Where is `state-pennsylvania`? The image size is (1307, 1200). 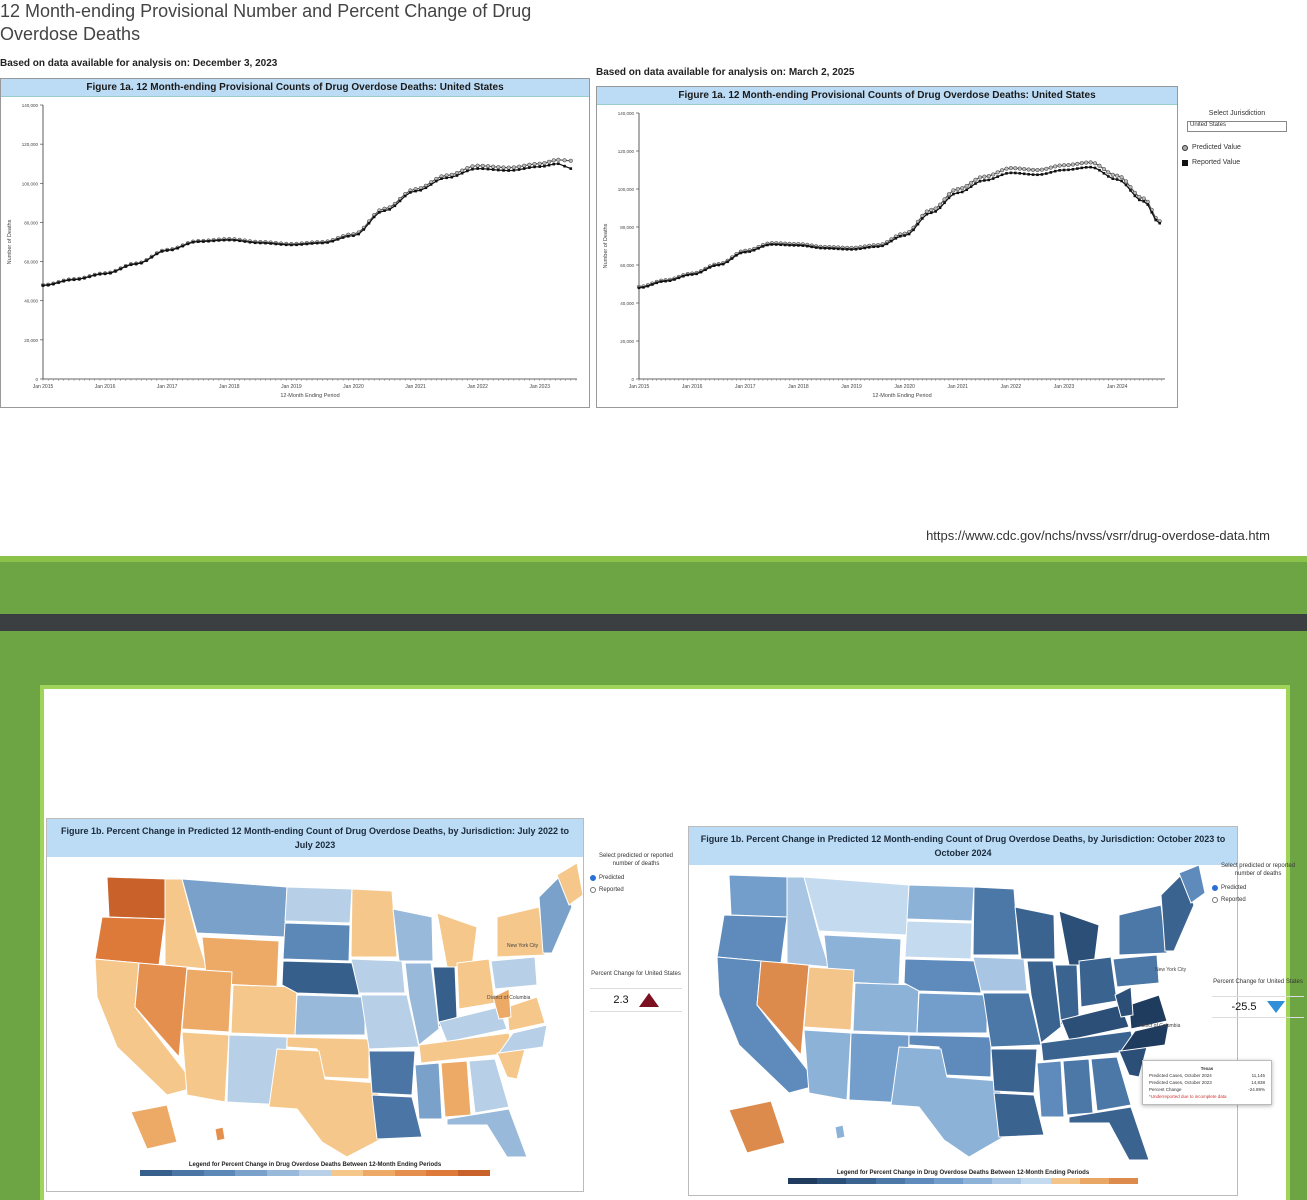 state-pennsylvania is located at coordinates (514, 973).